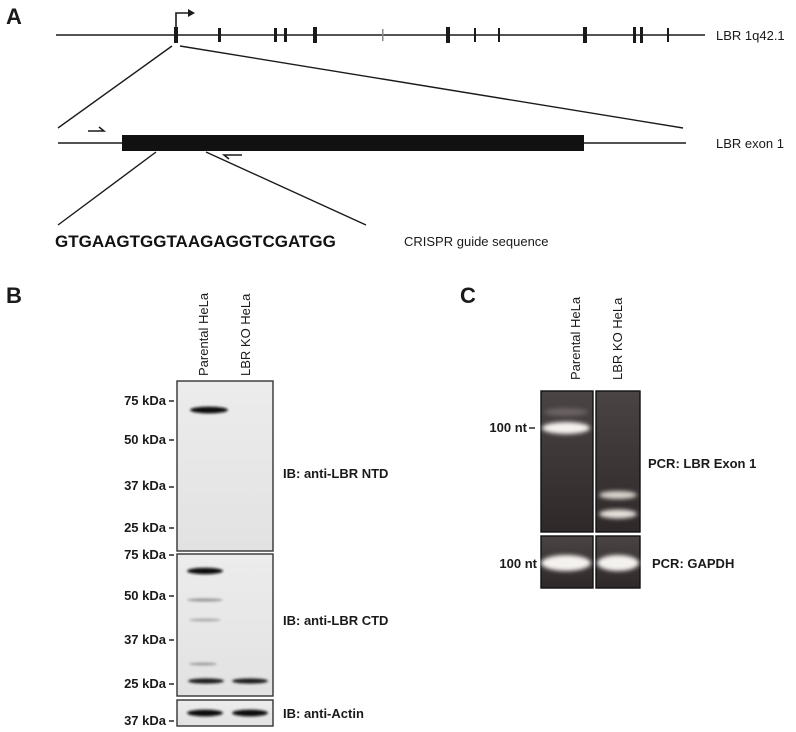 This screenshot has width=796, height=732. Describe the element at coordinates (231, 157) in the screenshot. I see `reverse-primer-icon` at that location.